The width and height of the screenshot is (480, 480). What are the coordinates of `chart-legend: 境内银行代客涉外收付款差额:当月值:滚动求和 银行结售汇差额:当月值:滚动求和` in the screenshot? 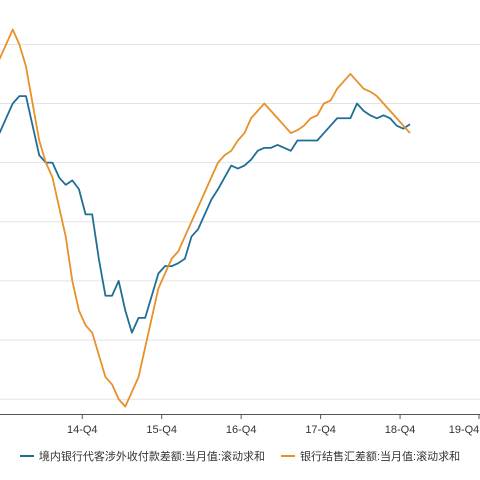 It's located at (240, 456).